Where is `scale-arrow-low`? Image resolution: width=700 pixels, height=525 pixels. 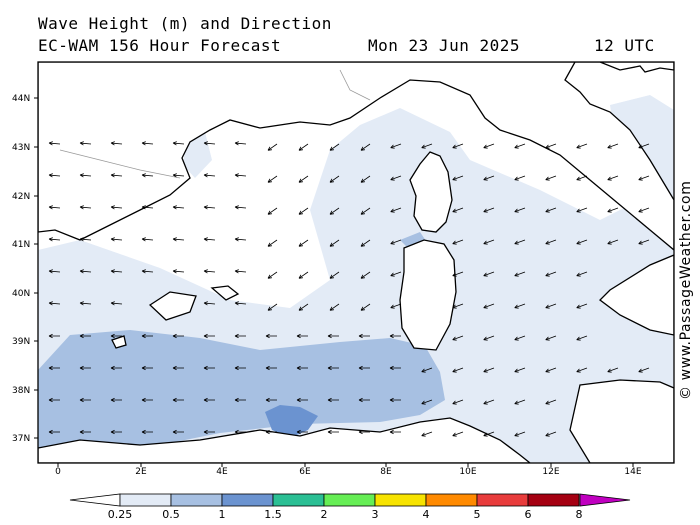
scale-arrow-low is located at coordinates (95, 500).